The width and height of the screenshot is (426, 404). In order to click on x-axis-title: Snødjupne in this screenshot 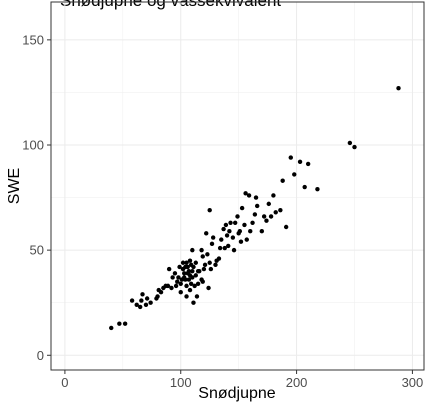, I will do `click(236, 393)`.